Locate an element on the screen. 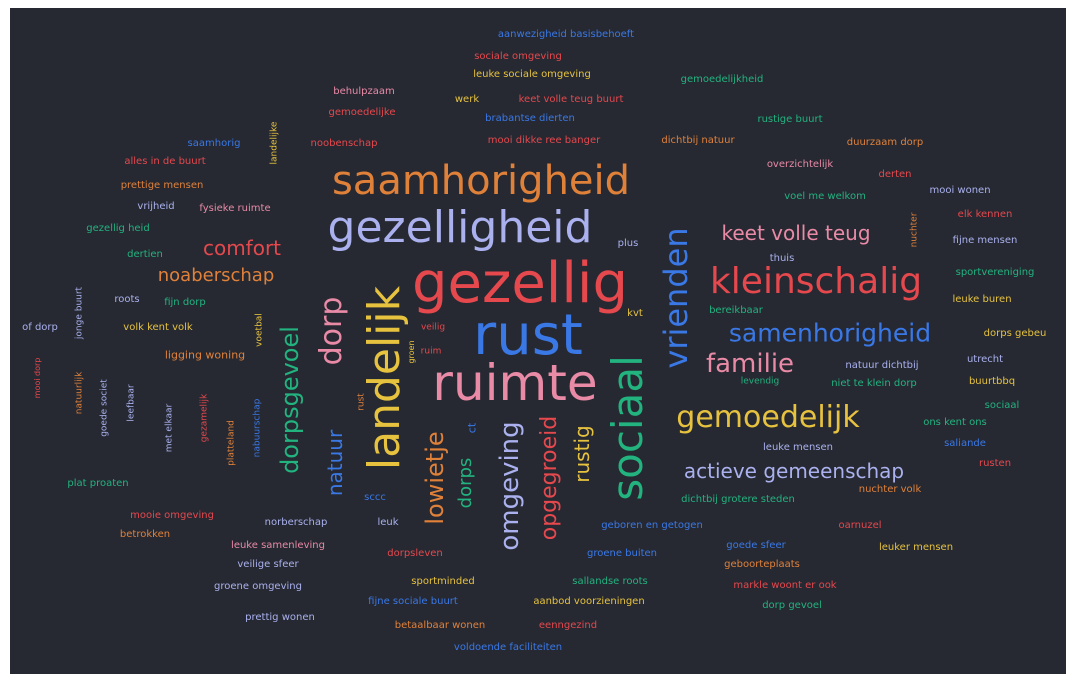 The image size is (1072, 682). word-vrijheid: vrijheid is located at coordinates (156, 206).